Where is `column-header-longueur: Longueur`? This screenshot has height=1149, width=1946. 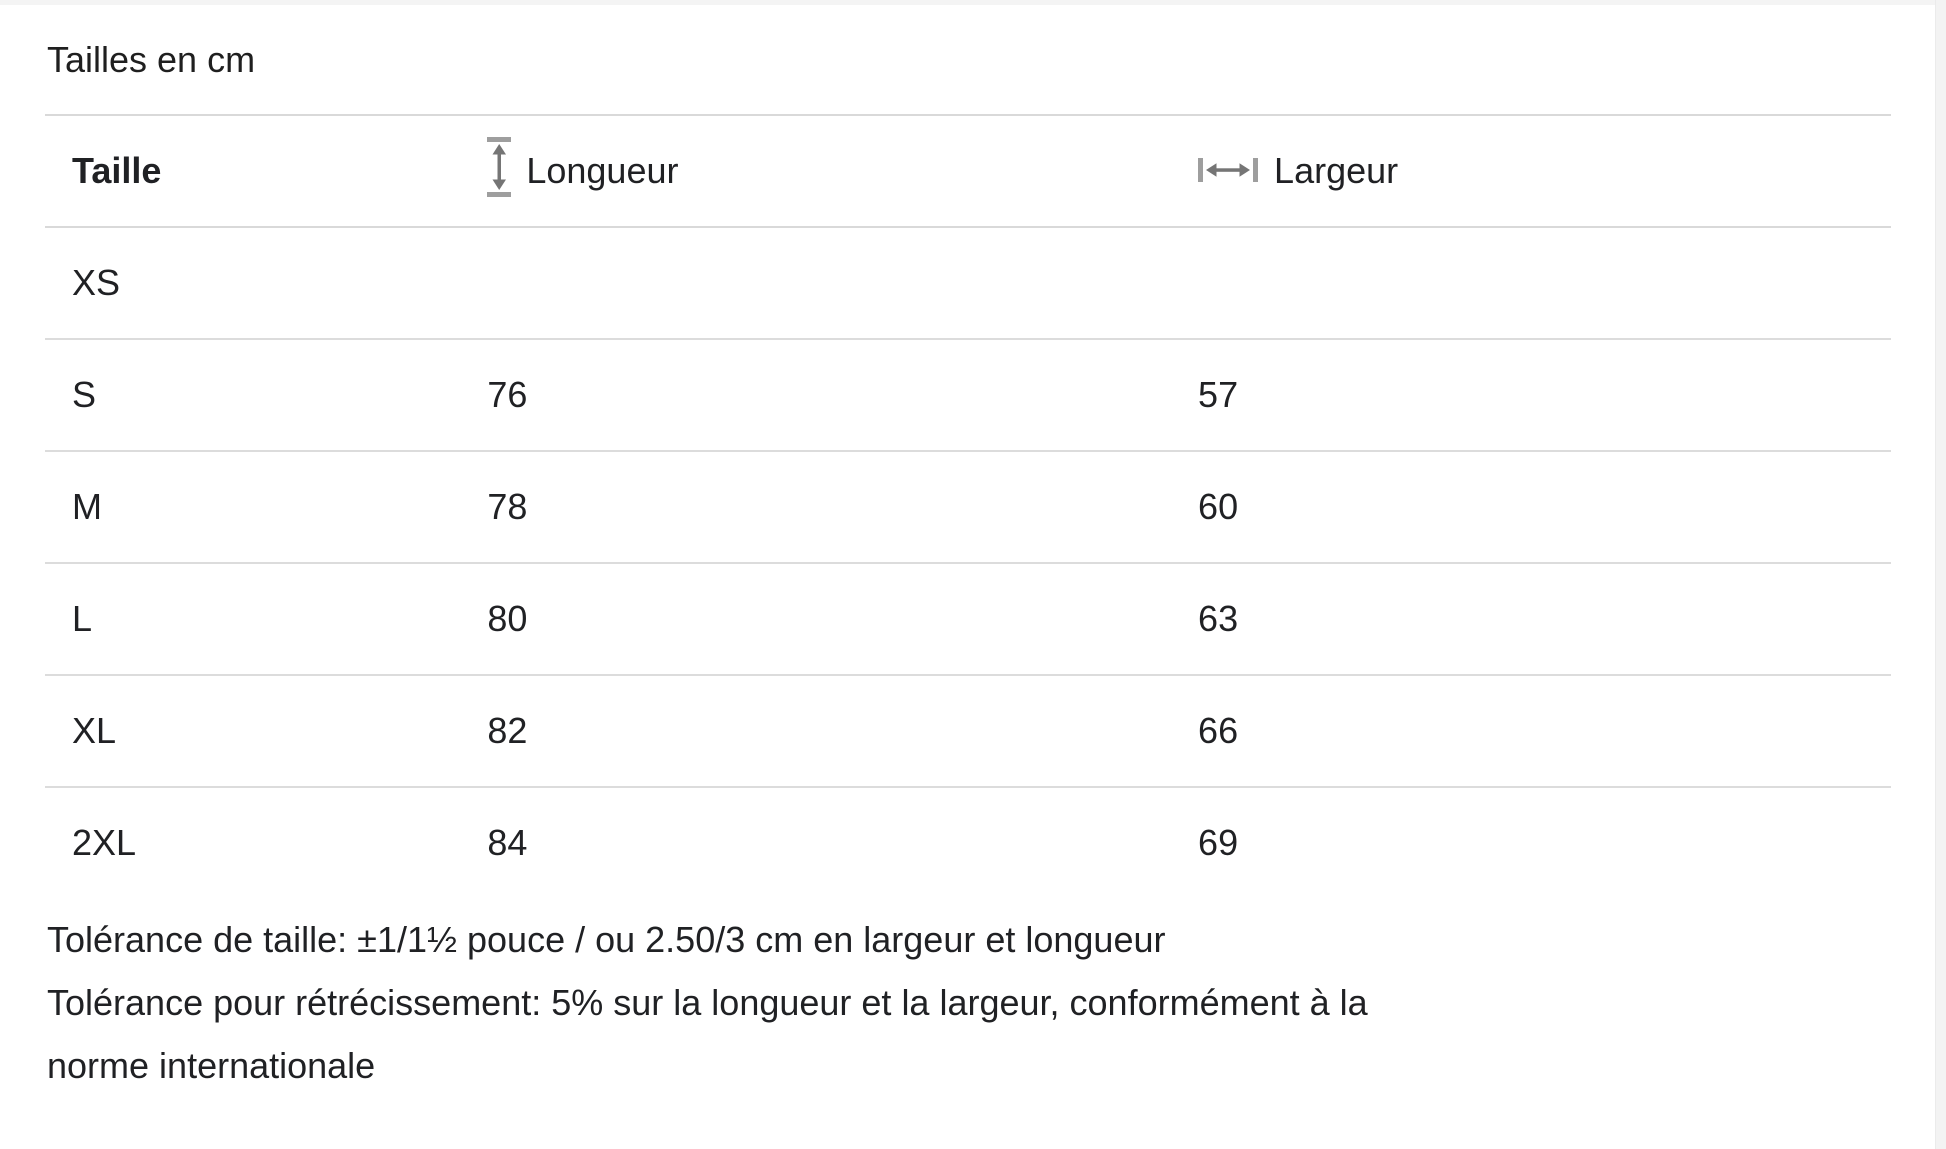 column-header-longueur: Longueur is located at coordinates (815, 171).